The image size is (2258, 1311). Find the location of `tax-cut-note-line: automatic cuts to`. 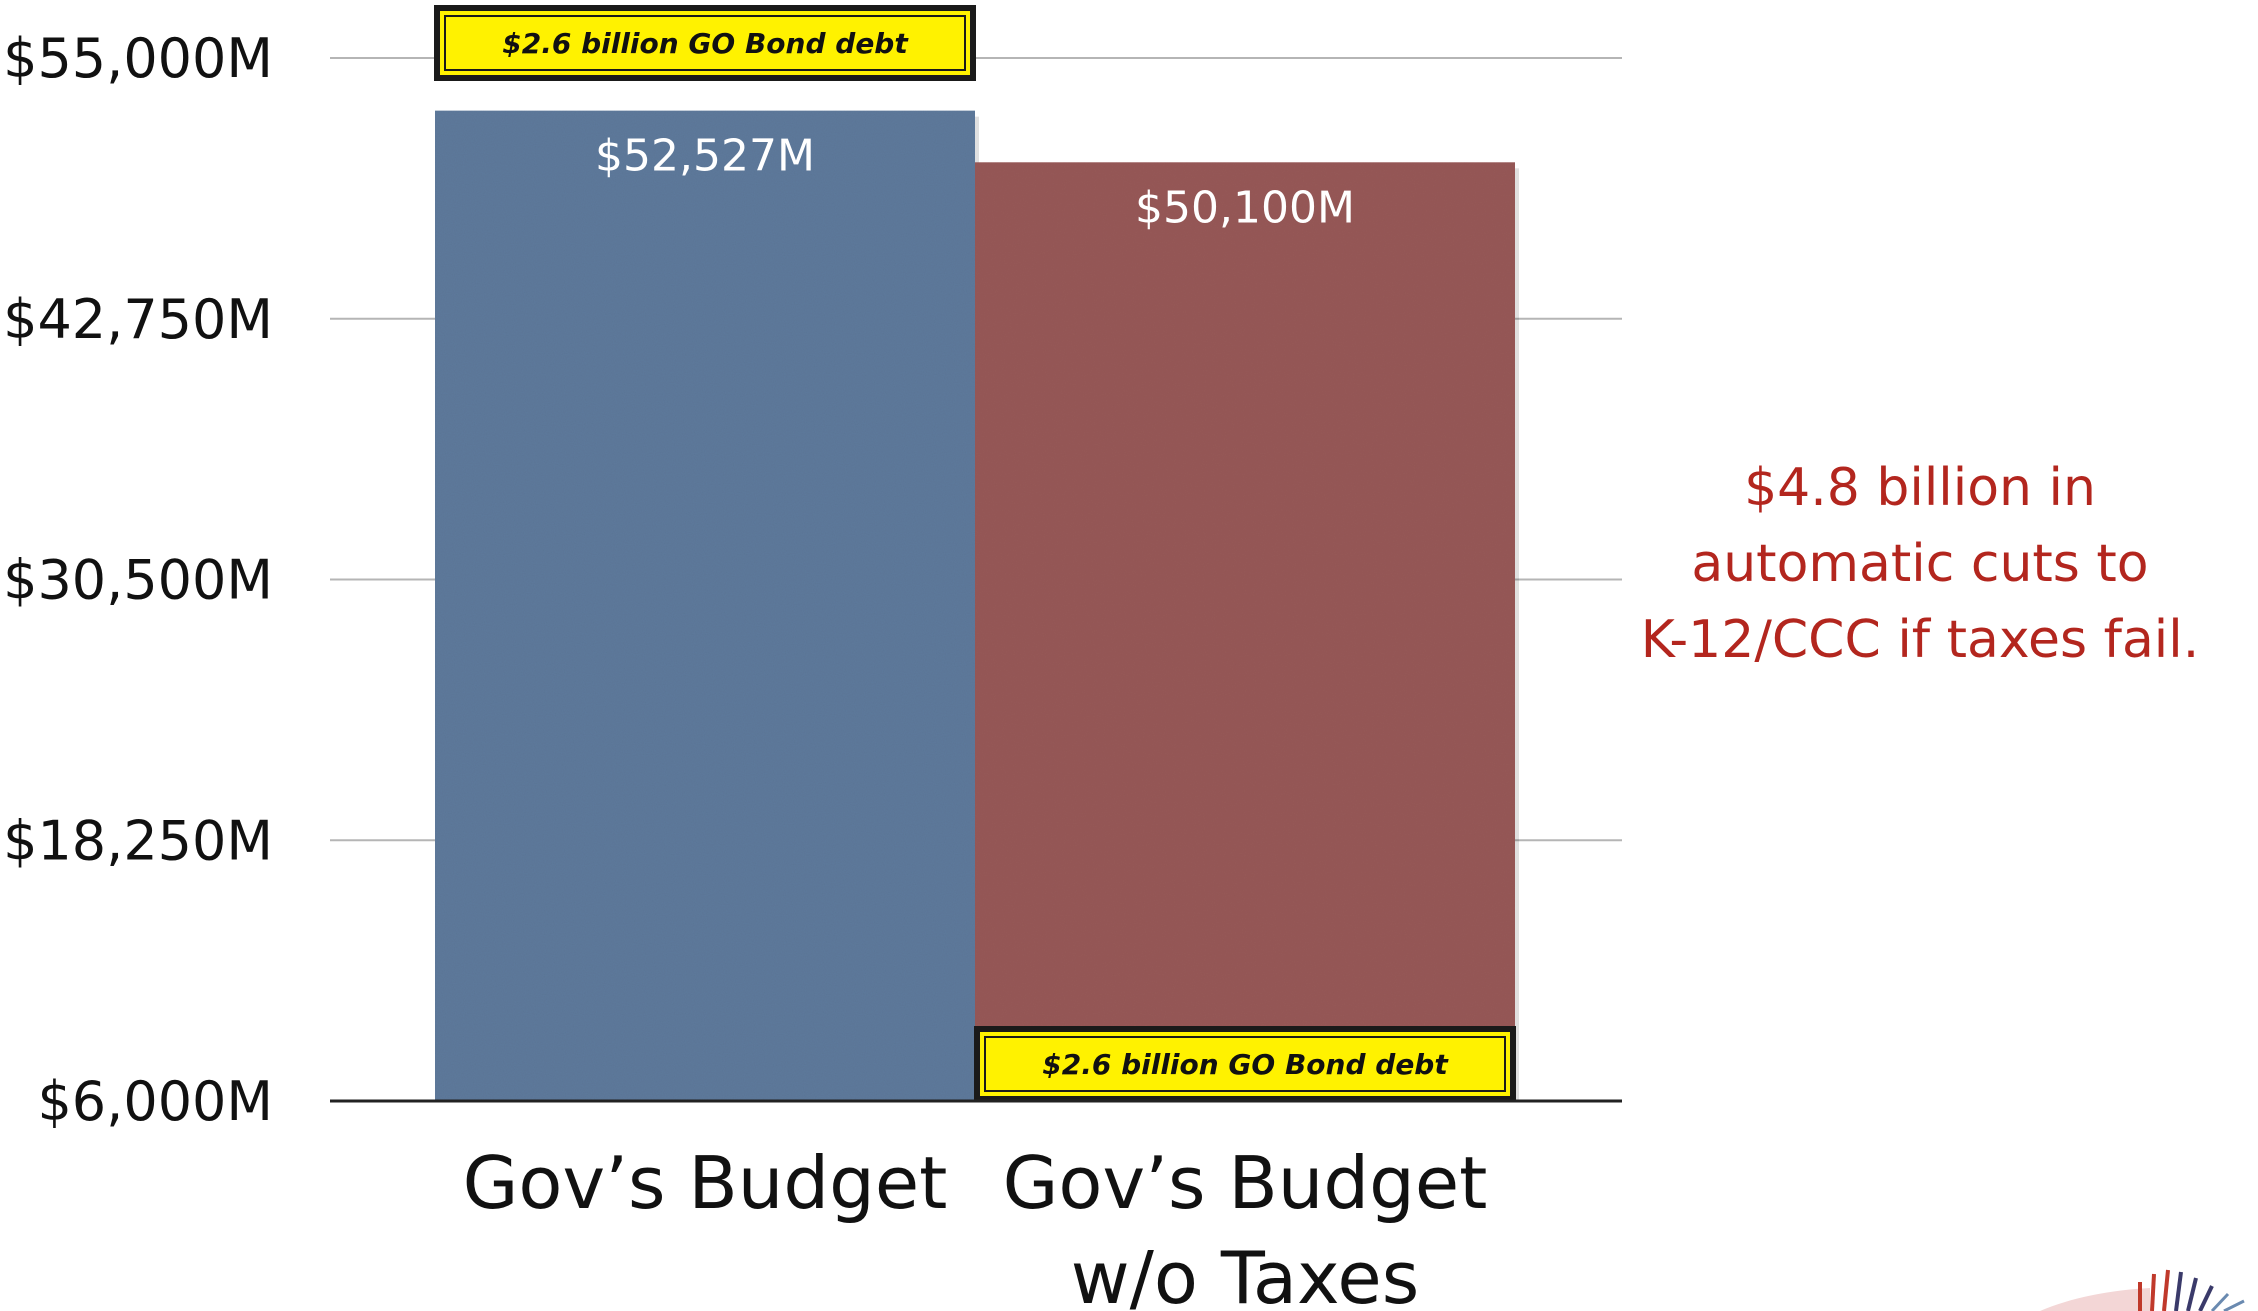

tax-cut-note-line: automatic cuts to is located at coordinates (1920, 564).